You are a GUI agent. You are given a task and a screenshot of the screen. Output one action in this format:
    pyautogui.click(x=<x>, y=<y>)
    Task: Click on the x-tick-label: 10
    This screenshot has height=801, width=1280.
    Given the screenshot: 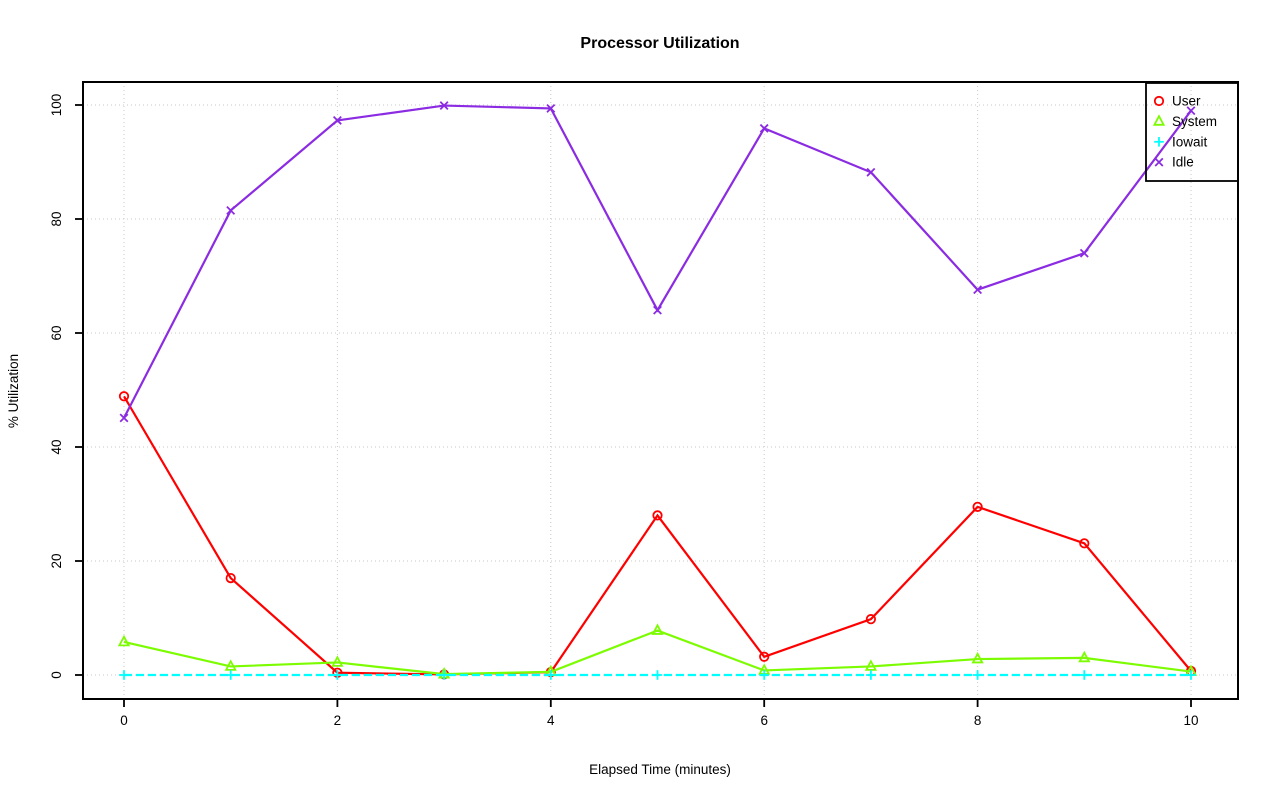 What is the action you would take?
    pyautogui.click(x=1190, y=720)
    